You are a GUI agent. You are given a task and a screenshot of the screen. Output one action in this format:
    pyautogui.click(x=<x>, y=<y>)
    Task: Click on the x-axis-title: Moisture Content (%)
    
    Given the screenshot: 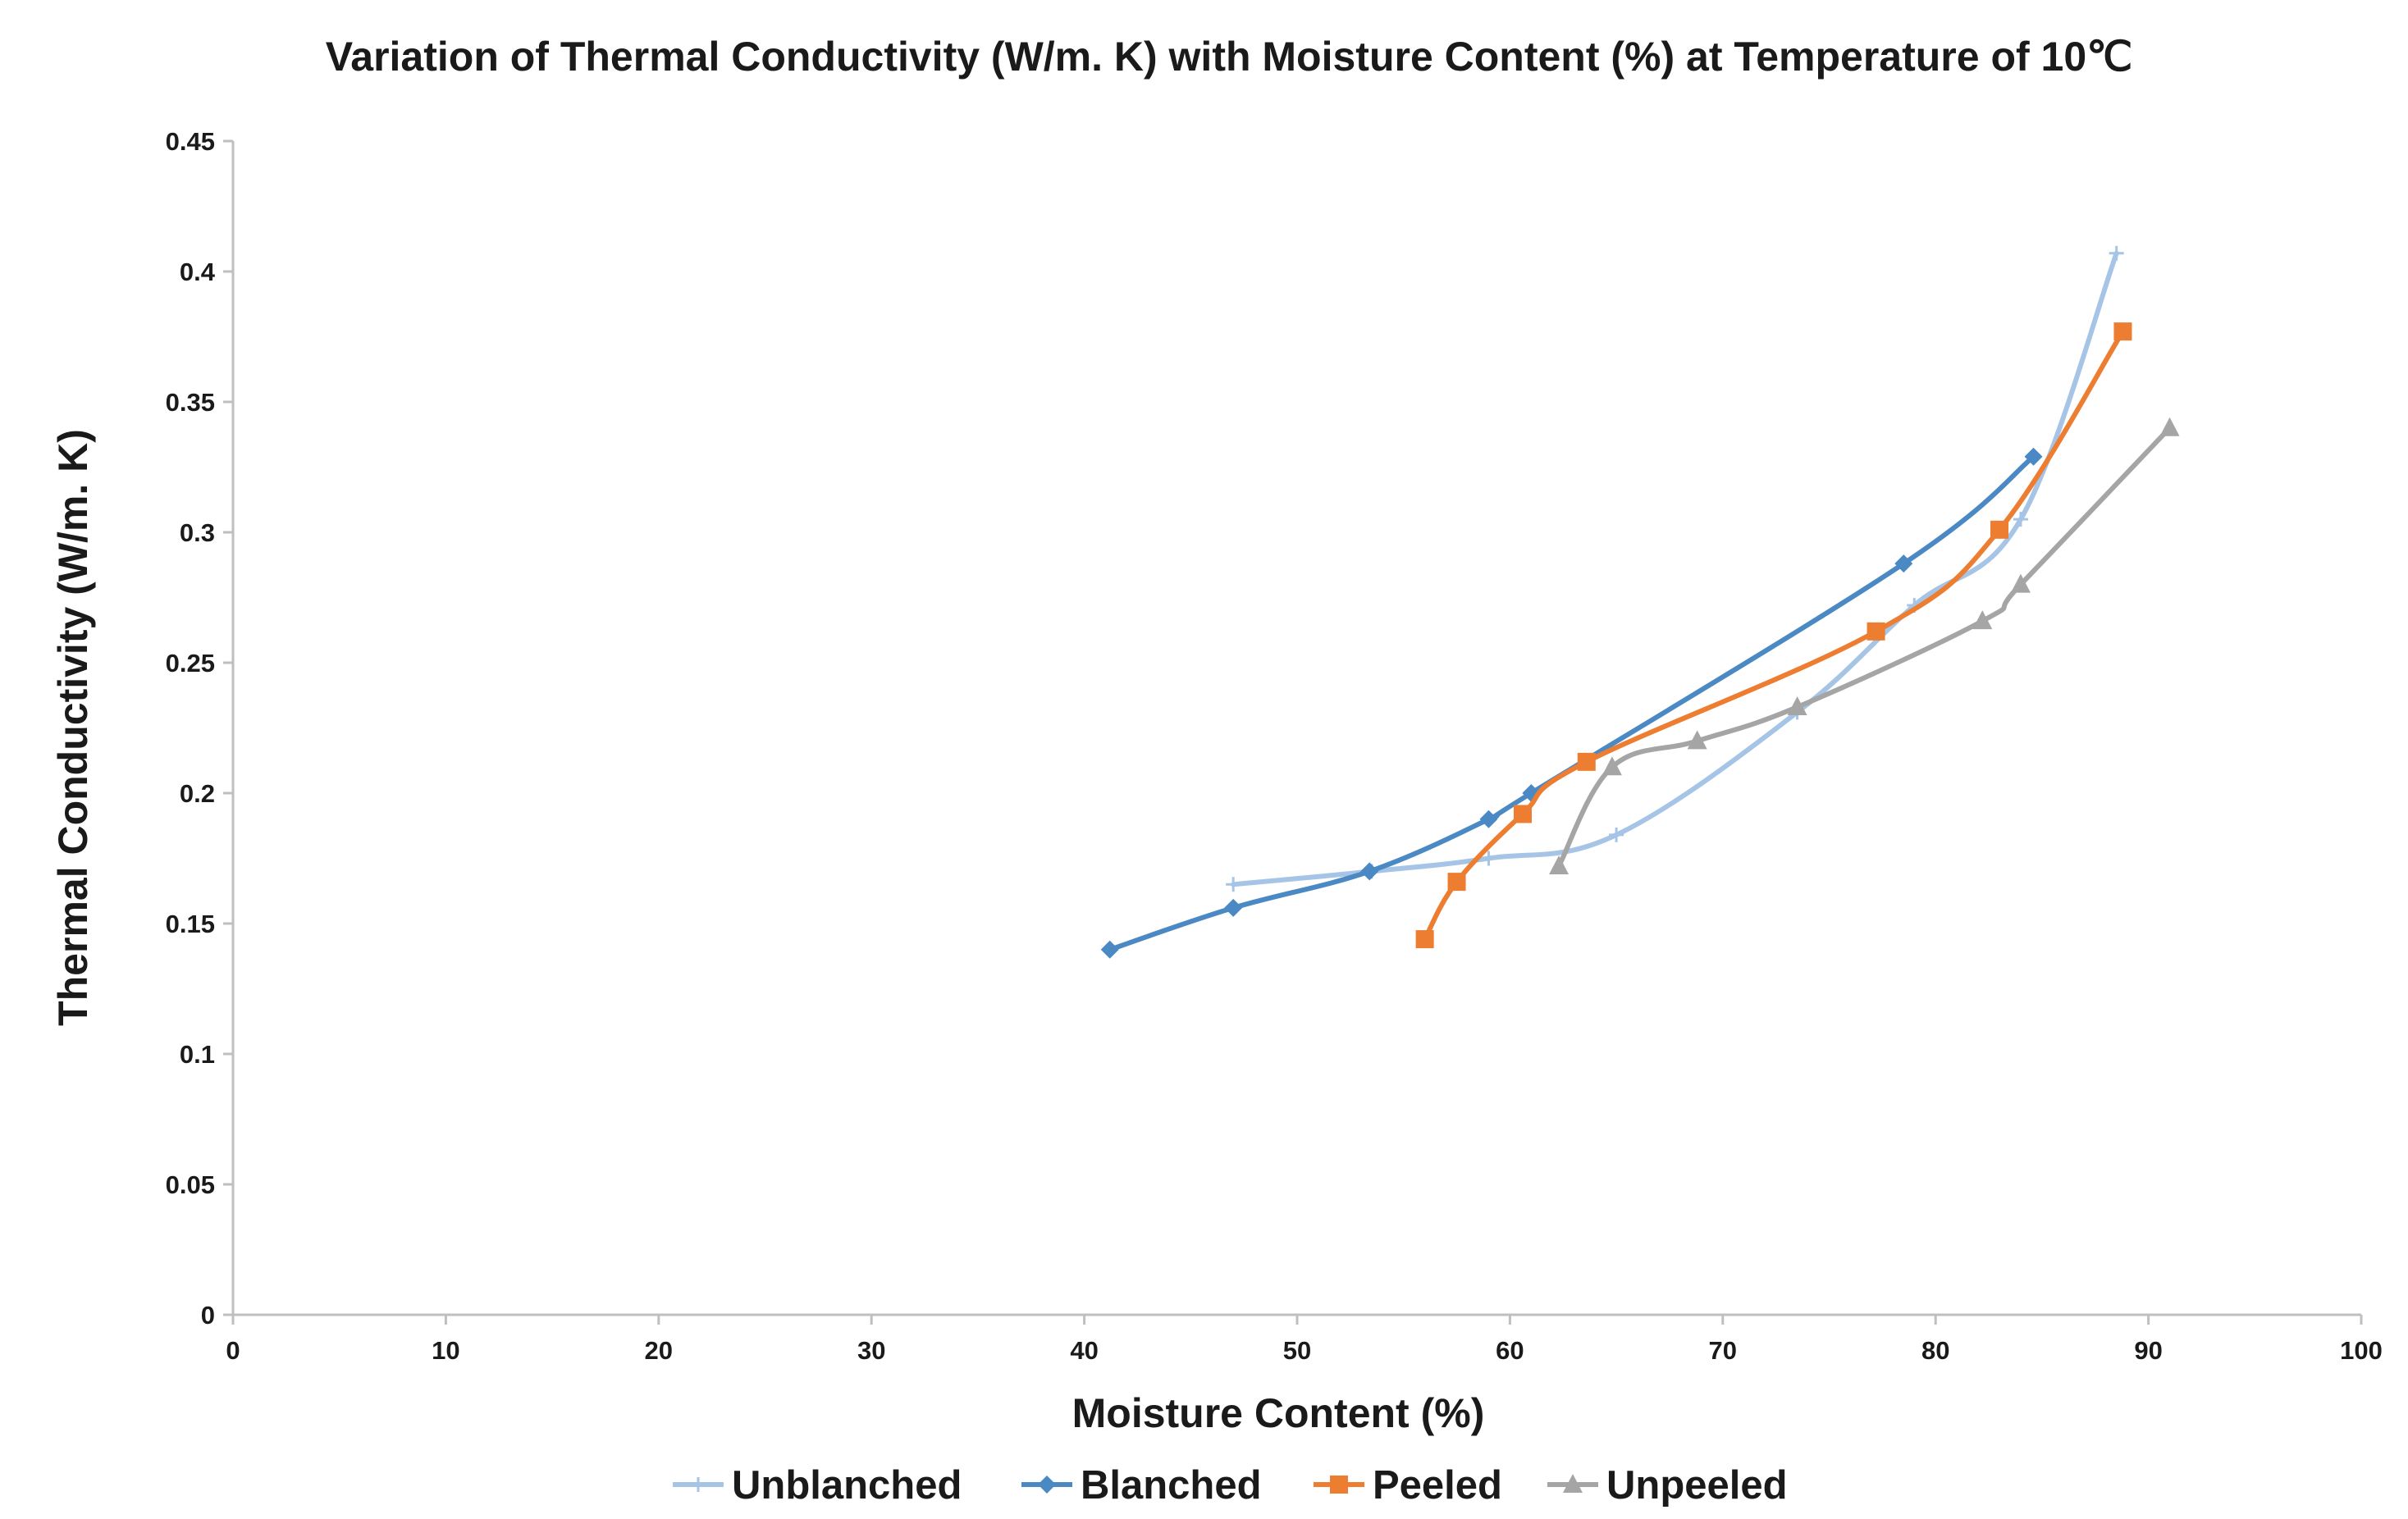 What is the action you would take?
    pyautogui.click(x=1278, y=1413)
    